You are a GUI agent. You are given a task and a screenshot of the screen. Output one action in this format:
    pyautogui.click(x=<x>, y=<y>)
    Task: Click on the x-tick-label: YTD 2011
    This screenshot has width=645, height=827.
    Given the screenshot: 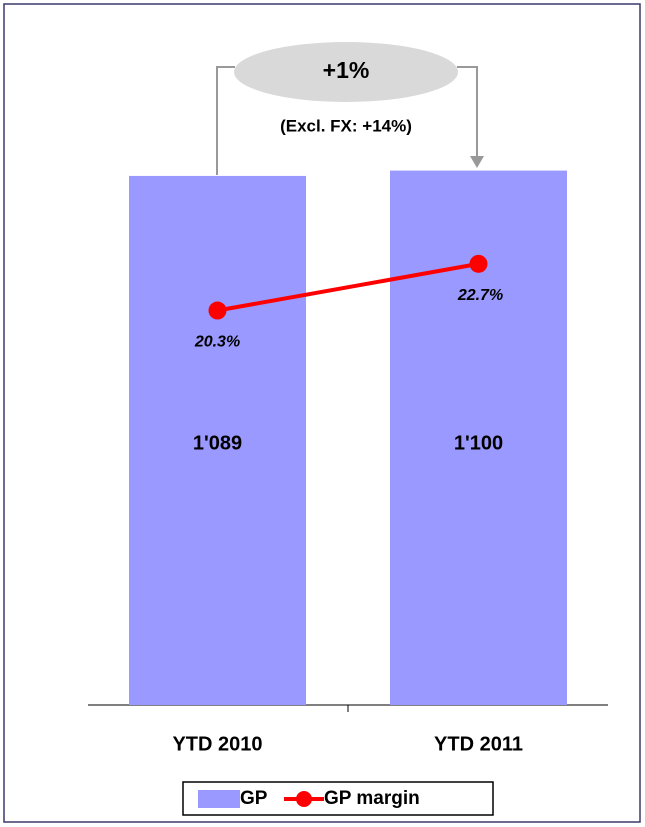 What is the action you would take?
    pyautogui.click(x=478, y=744)
    